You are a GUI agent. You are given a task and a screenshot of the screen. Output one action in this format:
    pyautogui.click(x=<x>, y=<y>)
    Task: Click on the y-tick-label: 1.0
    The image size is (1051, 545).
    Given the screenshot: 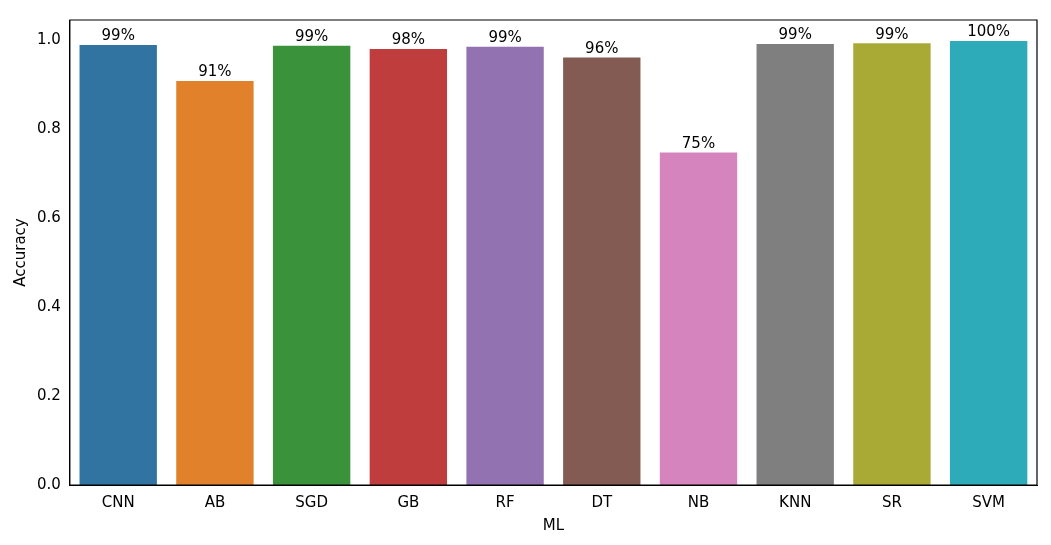 What is the action you would take?
    pyautogui.click(x=49, y=38)
    